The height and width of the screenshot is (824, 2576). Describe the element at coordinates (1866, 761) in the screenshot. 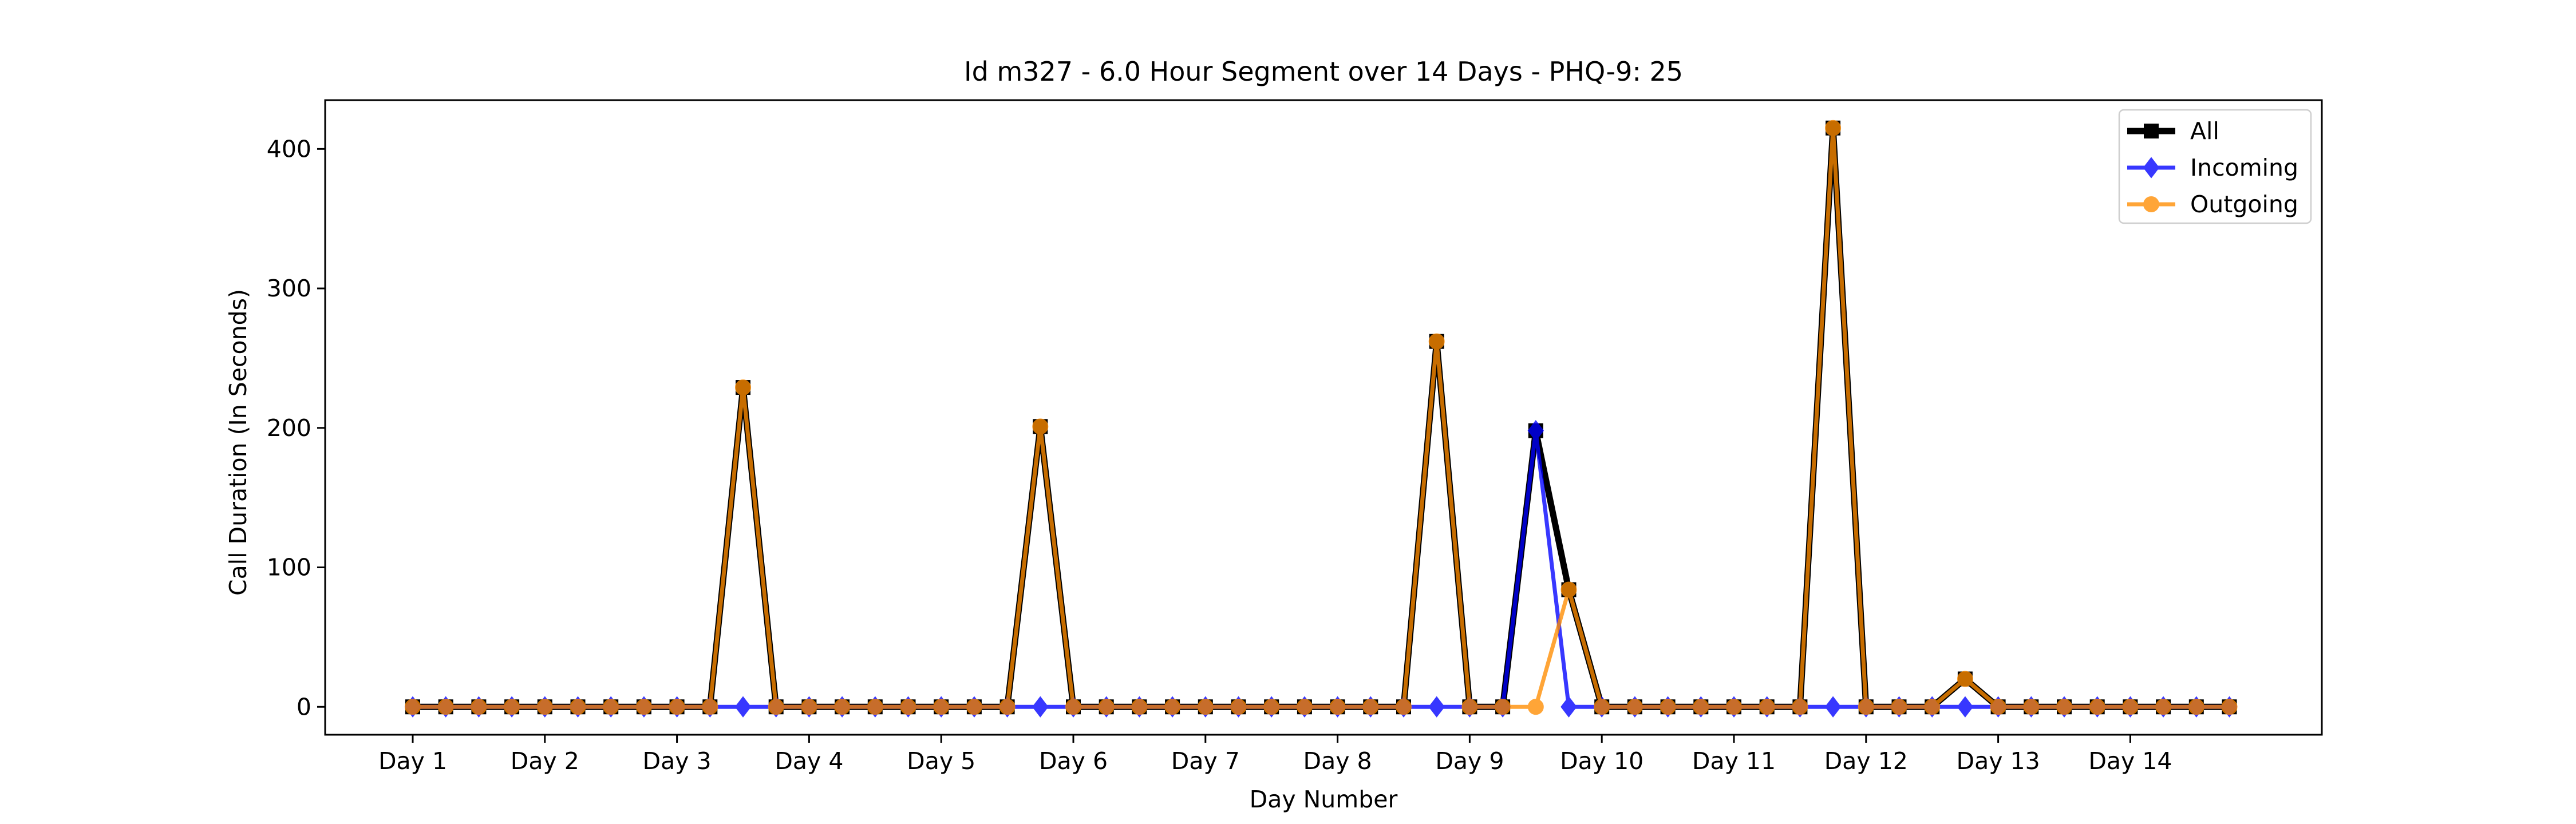

I see `x-tick-label: Day 12` at that location.